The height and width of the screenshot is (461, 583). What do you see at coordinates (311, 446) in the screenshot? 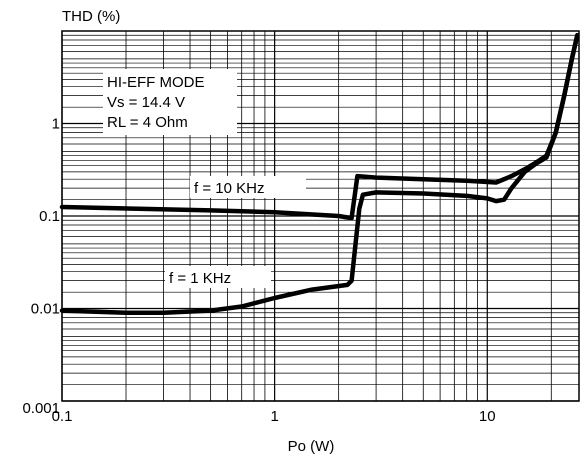
I see `x-axis-label: Po (W)` at bounding box center [311, 446].